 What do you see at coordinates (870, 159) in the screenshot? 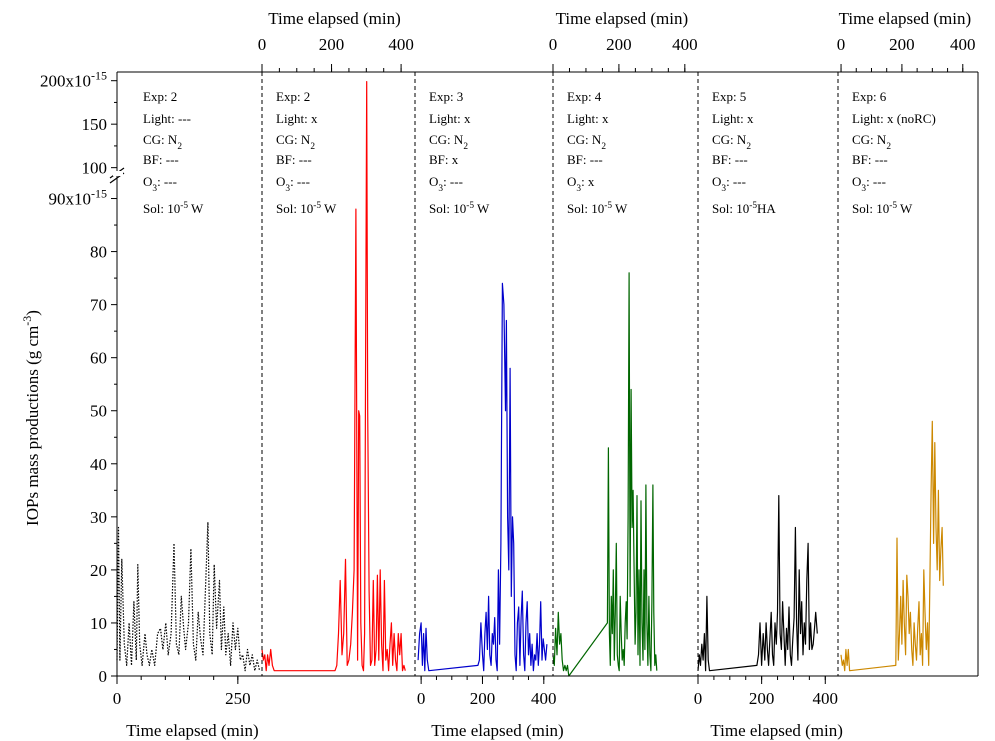
I see `annotation-exp6: BF: ---` at bounding box center [870, 159].